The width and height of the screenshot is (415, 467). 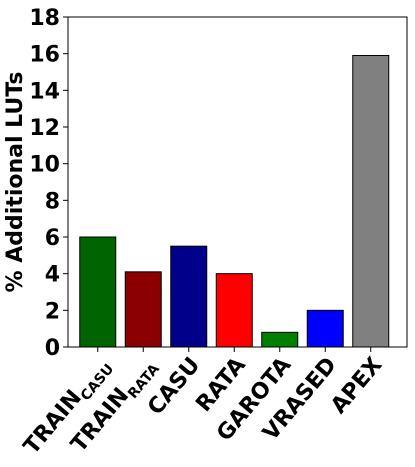 I want to click on y-tick-label: 2, so click(x=52, y=311).